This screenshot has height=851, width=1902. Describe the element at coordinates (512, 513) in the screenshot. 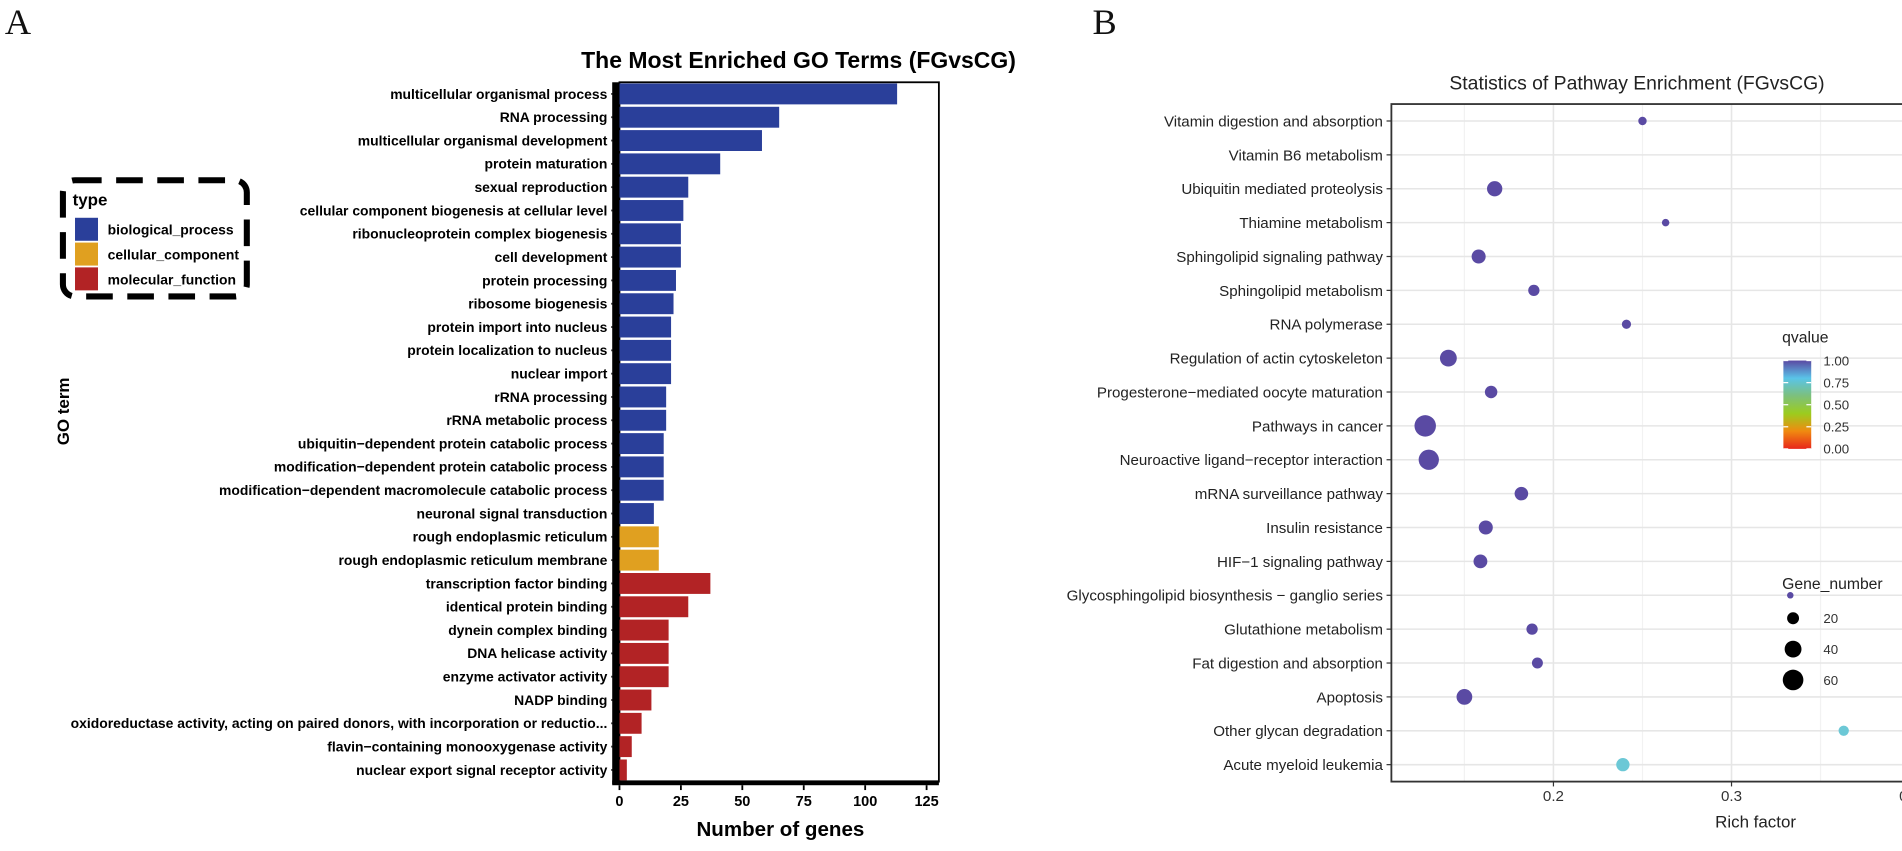

I see `go-term-label: neuronal signal transduction` at that location.